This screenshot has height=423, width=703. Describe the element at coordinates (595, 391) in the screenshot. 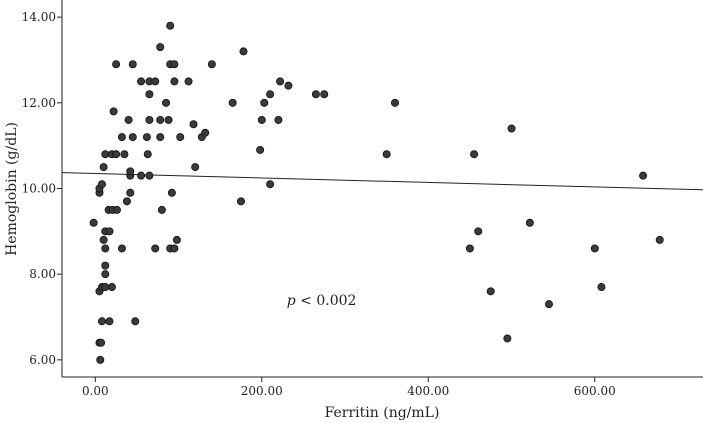

I see `x-tick-label: 600.00` at that location.